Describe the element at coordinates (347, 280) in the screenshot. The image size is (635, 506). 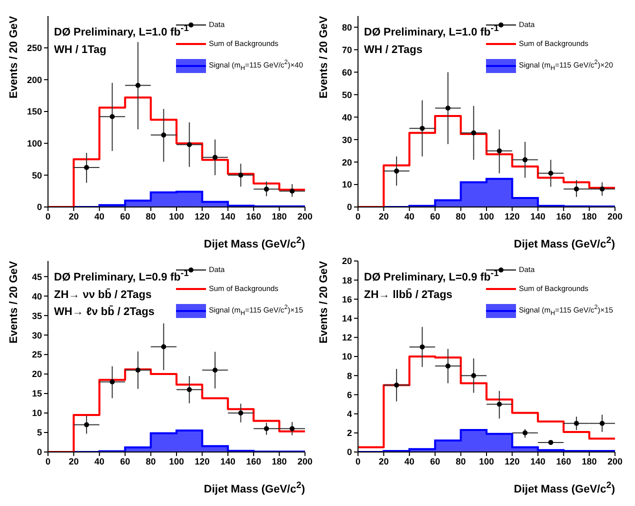
I see `y-tick-label: 18` at that location.